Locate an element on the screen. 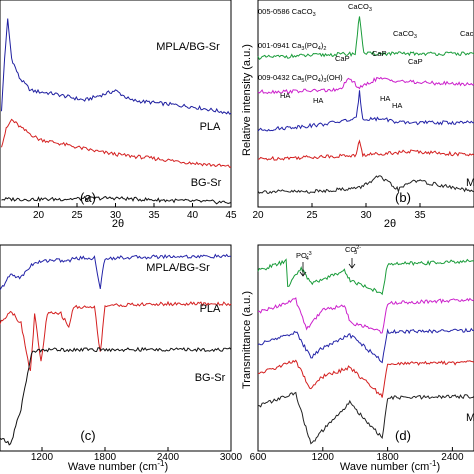  x-tick-label-a-4: 40 is located at coordinates (193, 215).